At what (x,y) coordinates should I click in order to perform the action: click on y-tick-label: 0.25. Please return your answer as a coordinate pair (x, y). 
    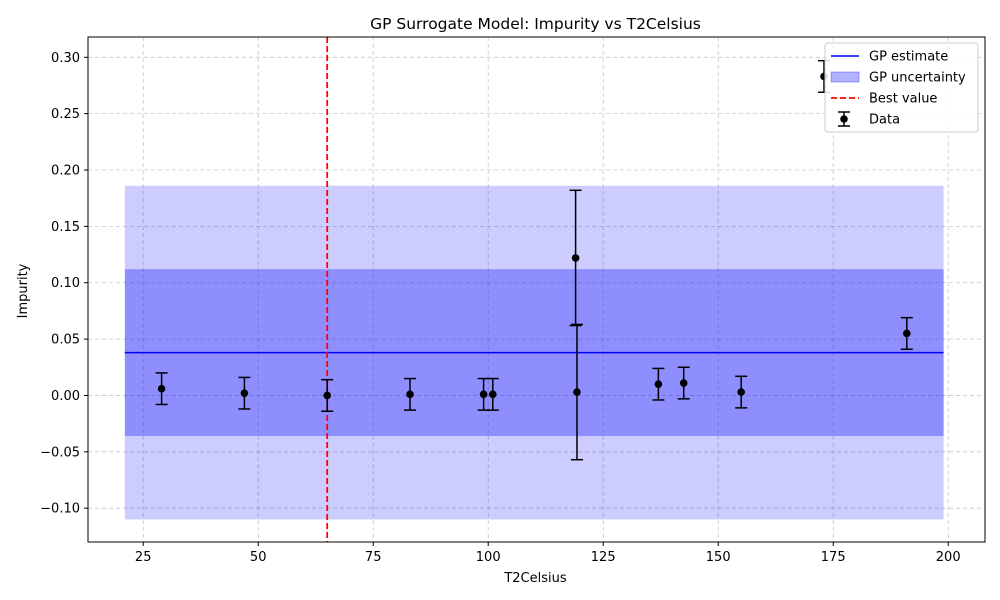
    Looking at the image, I should click on (65, 114).